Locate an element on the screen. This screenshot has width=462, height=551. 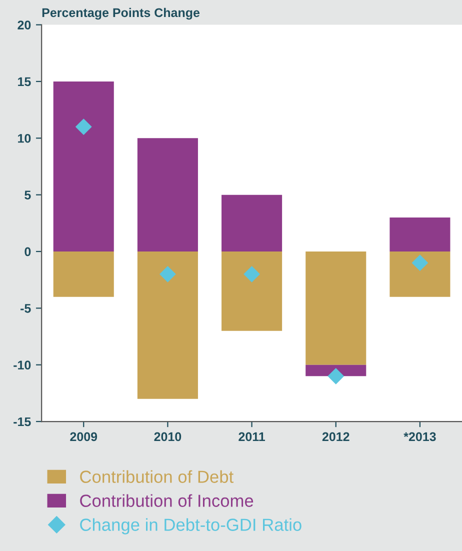
y-tick-label: -15 is located at coordinates (22, 421).